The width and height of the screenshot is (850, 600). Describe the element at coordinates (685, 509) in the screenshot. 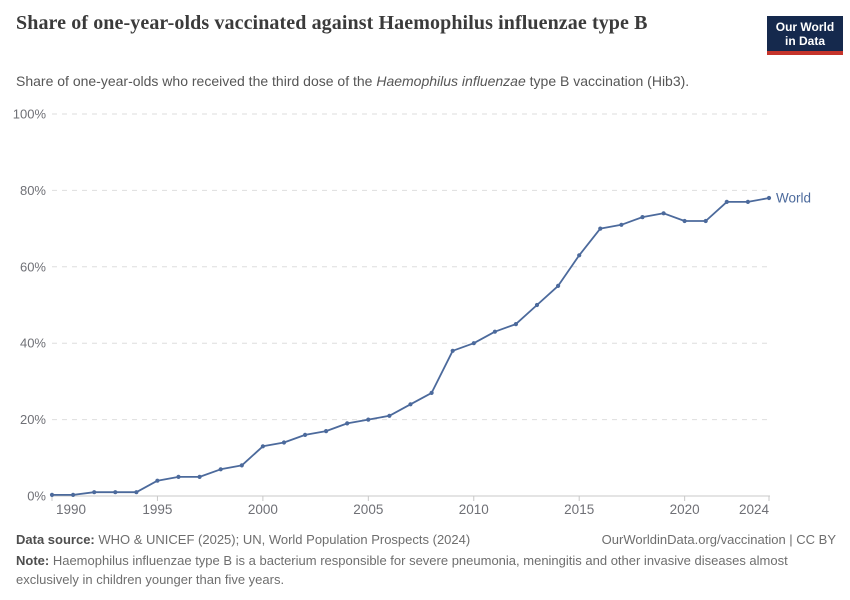

I see `x-axis-tick-label: 2020` at that location.